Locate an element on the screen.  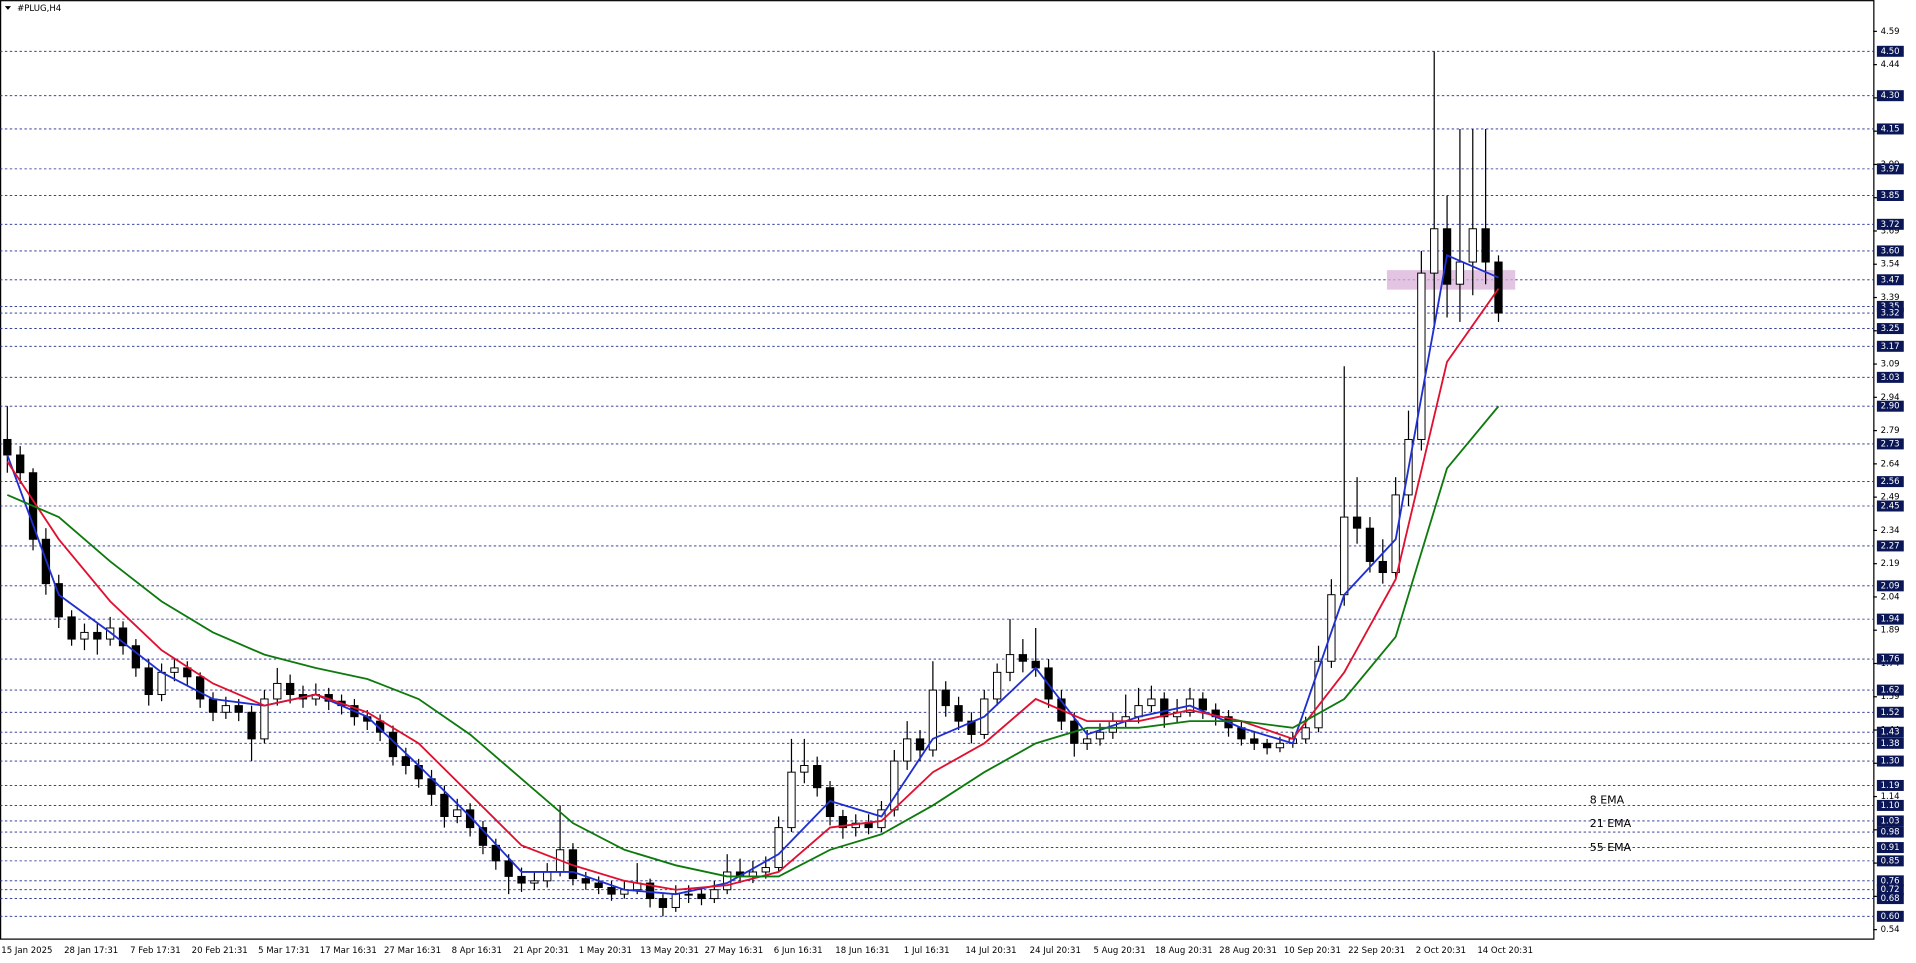
x-tick-label: 18 Aug 20:31 is located at coordinates (1184, 951).